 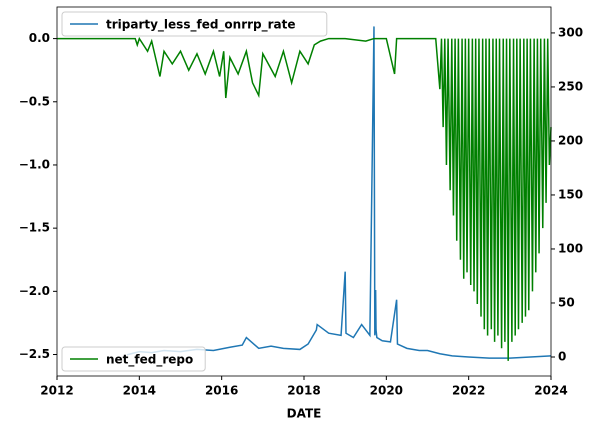 I want to click on x-tick-label: 2022, so click(x=468, y=391).